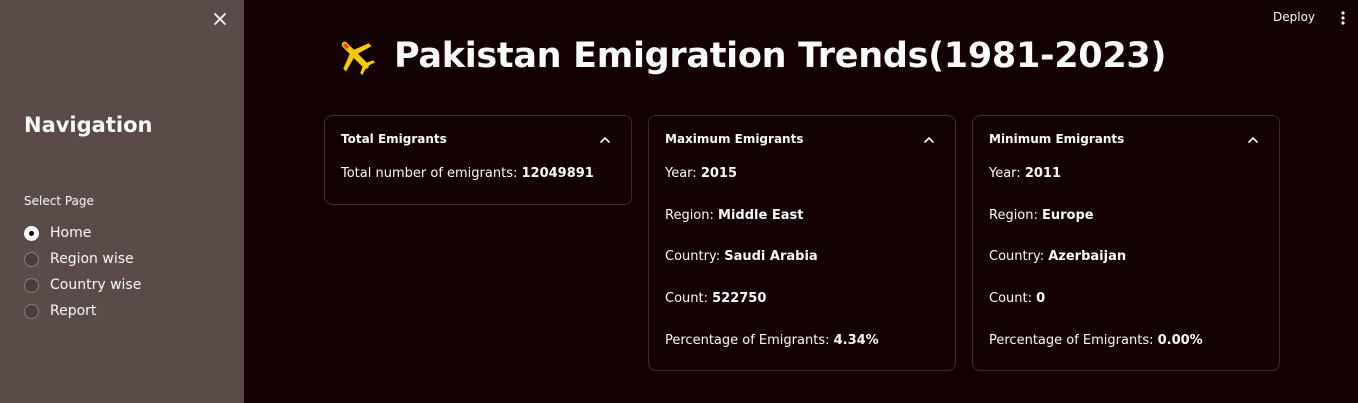 The height and width of the screenshot is (403, 1358). Describe the element at coordinates (31, 259) in the screenshot. I see `radio-button-region-wise` at that location.